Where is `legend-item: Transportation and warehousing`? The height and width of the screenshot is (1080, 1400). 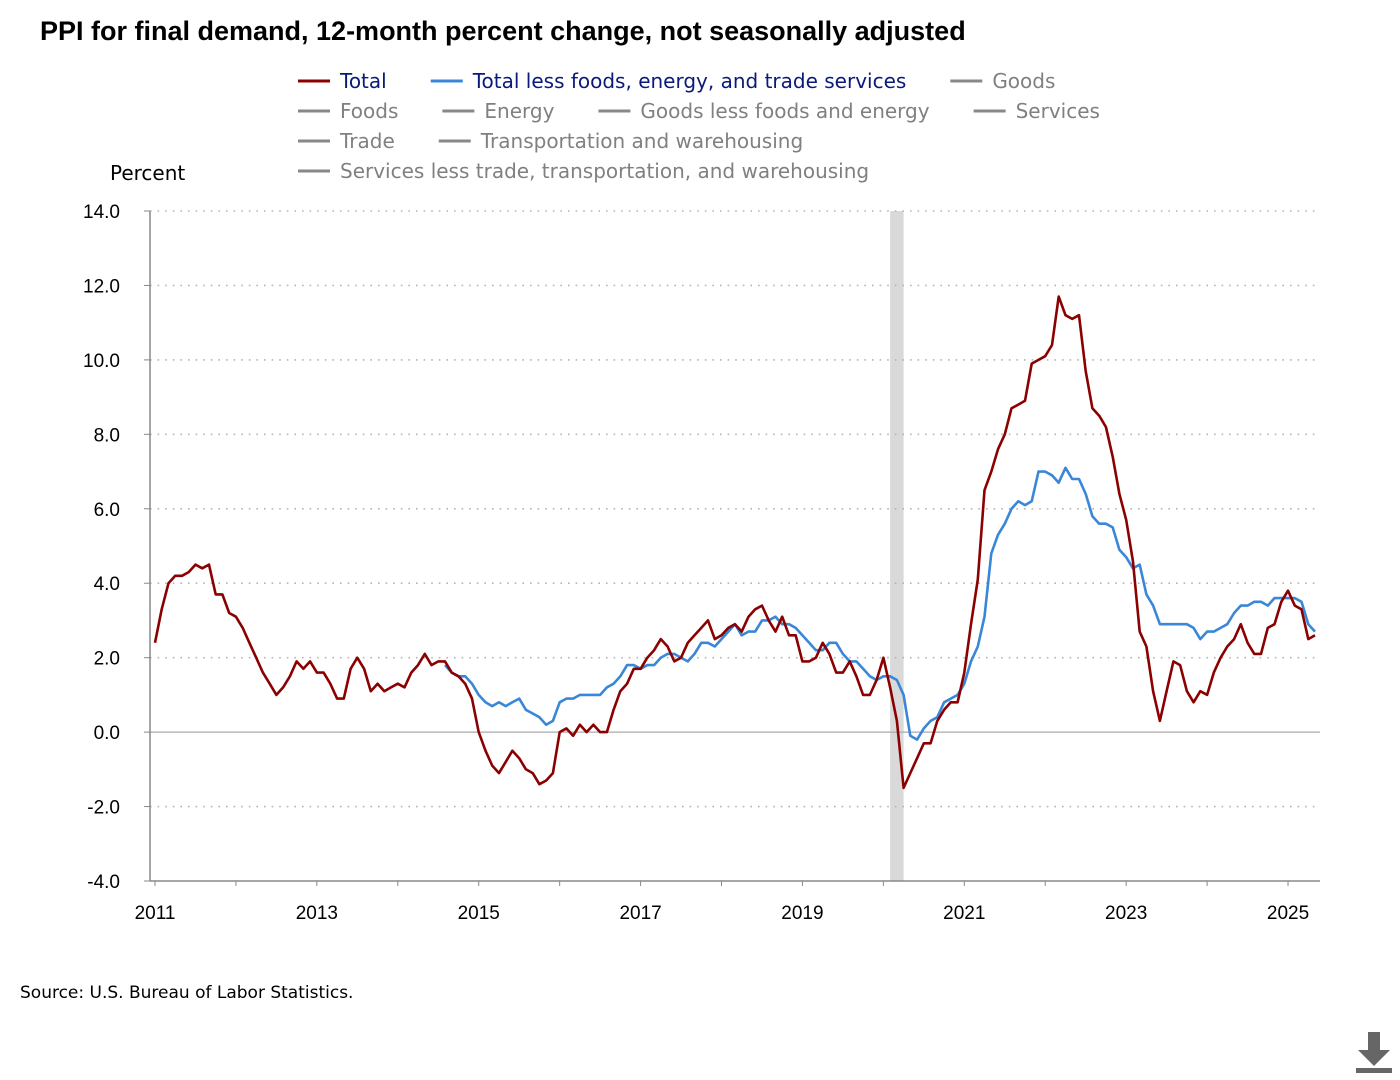
legend-item: Transportation and warehousing is located at coordinates (620, 141).